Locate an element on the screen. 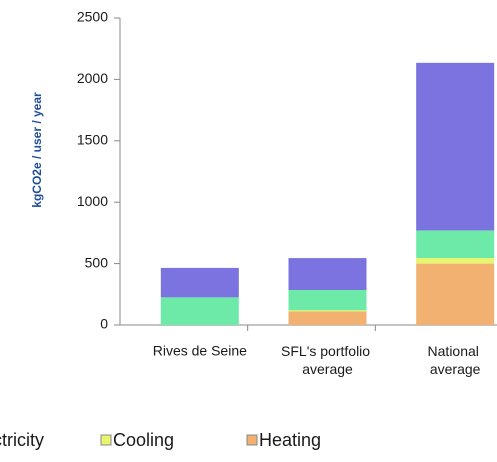 This screenshot has width=497, height=462. x-tick-label-line: National is located at coordinates (455, 351).